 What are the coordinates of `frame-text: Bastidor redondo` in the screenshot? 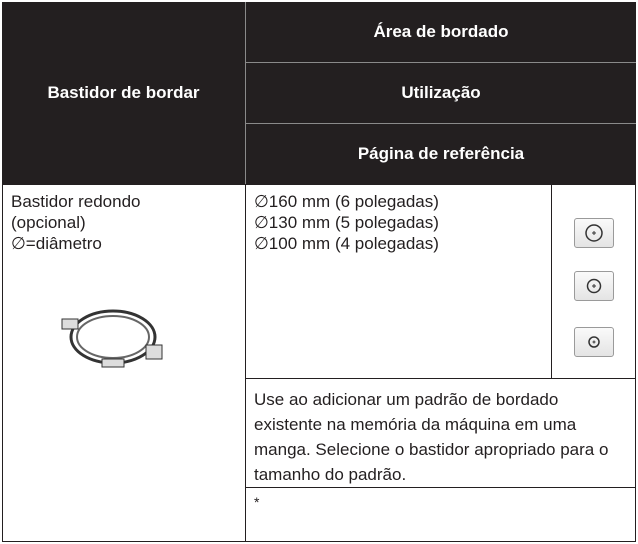 It's located at (76, 201).